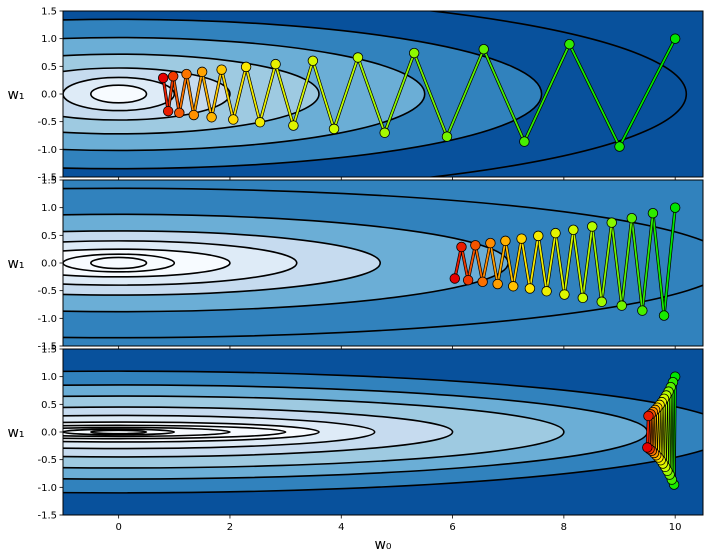  Describe the element at coordinates (675, 527) in the screenshot. I see `x-tick-label: 10` at that location.